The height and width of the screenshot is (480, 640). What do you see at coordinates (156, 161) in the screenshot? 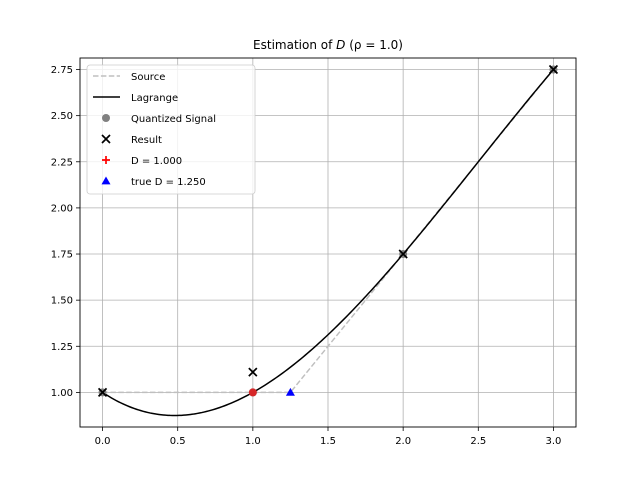
I see `legend-label-d-1-000: D = 1.000` at bounding box center [156, 161].